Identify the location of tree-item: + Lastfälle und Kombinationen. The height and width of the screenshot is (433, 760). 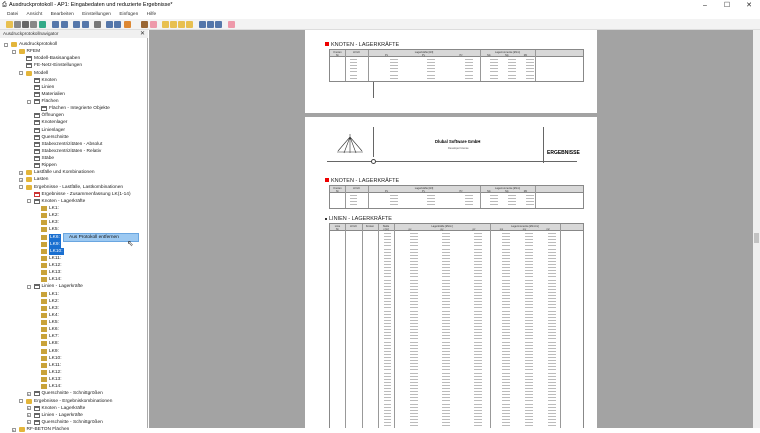
(73, 172).